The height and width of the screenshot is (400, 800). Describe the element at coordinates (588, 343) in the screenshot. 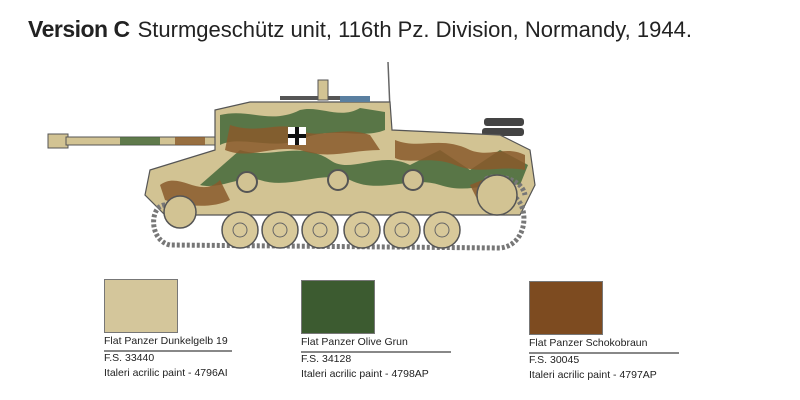

I see `color-name: Flat Panzer Schokobraun` at that location.